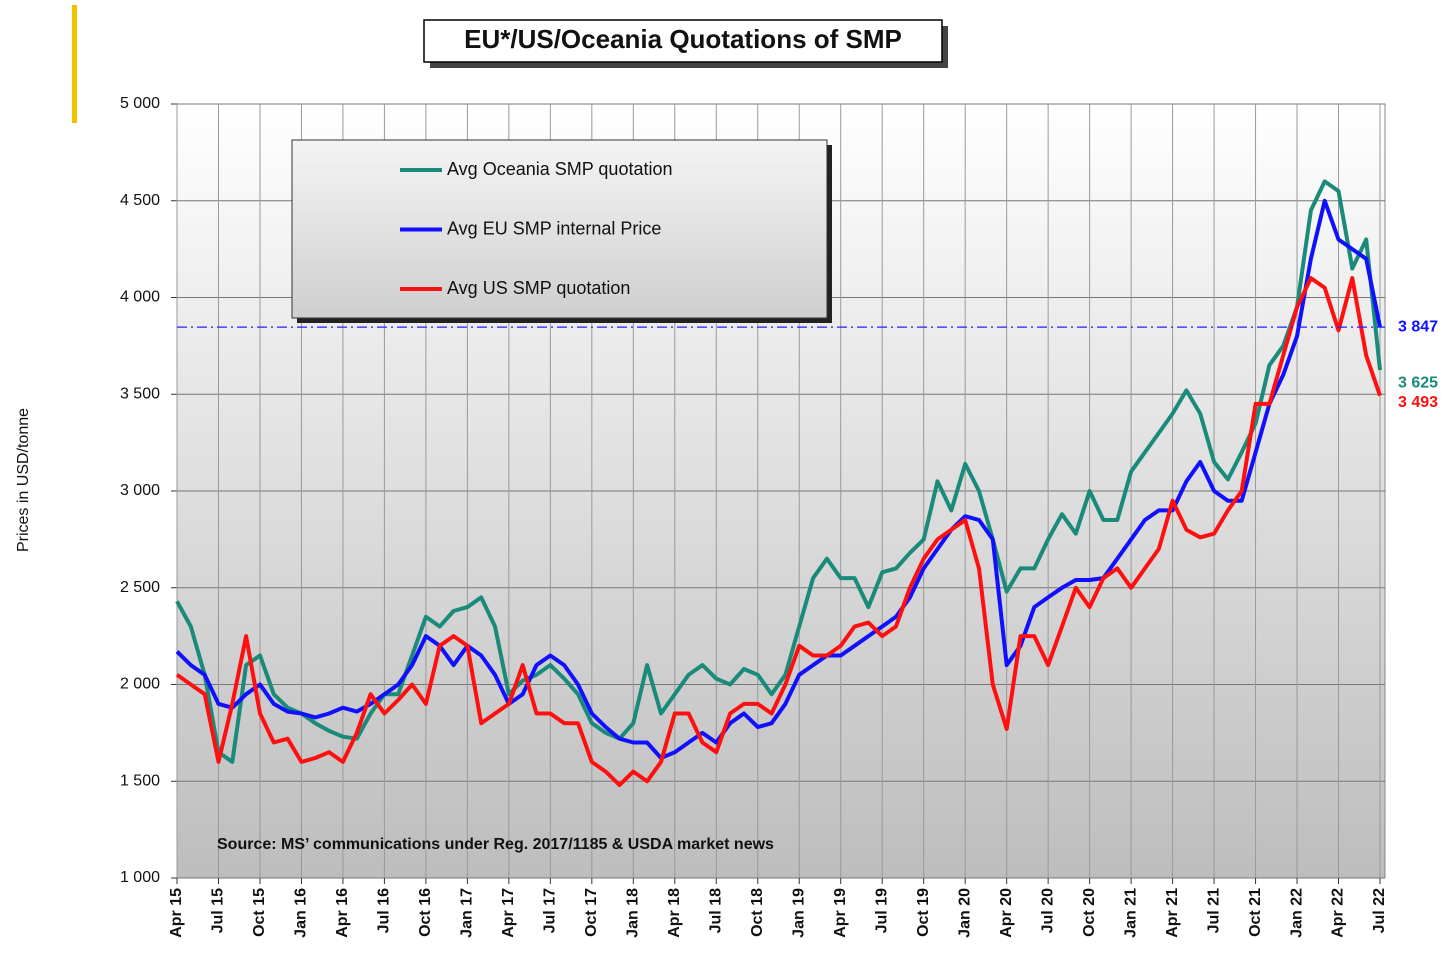 The height and width of the screenshot is (962, 1455). What do you see at coordinates (140, 297) in the screenshot?
I see `y-tick-label: 4 000` at bounding box center [140, 297].